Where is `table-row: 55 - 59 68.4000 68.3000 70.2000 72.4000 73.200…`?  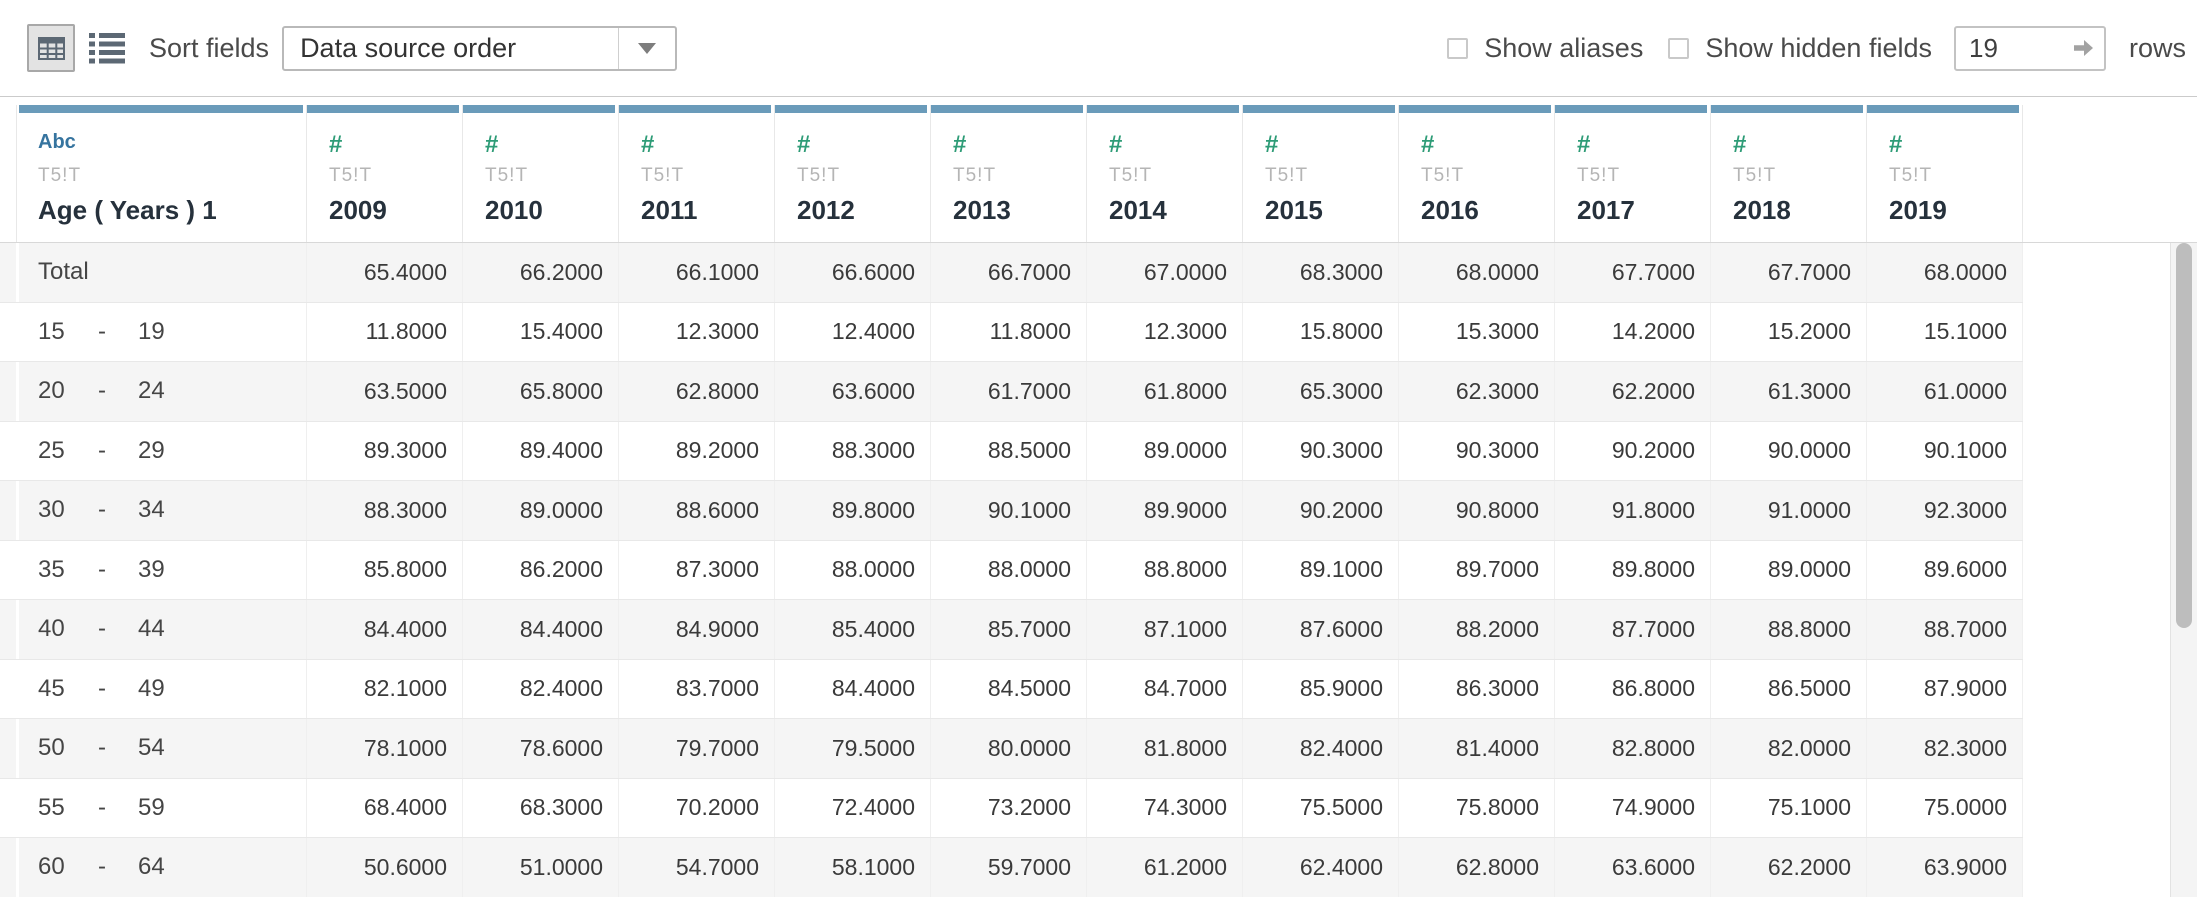 table-row: 55 - 59 68.4000 68.3000 70.2000 72.4000 73.200… is located at coordinates (1011, 808).